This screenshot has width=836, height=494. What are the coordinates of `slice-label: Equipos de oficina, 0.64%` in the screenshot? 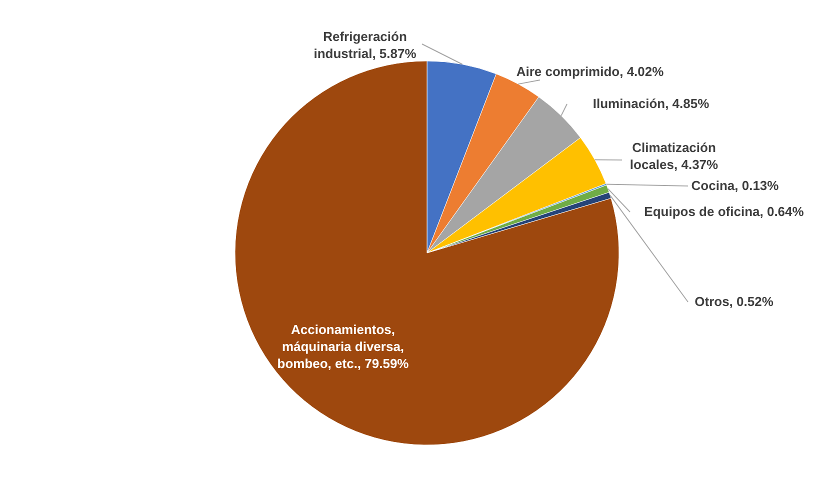 It's located at (724, 211).